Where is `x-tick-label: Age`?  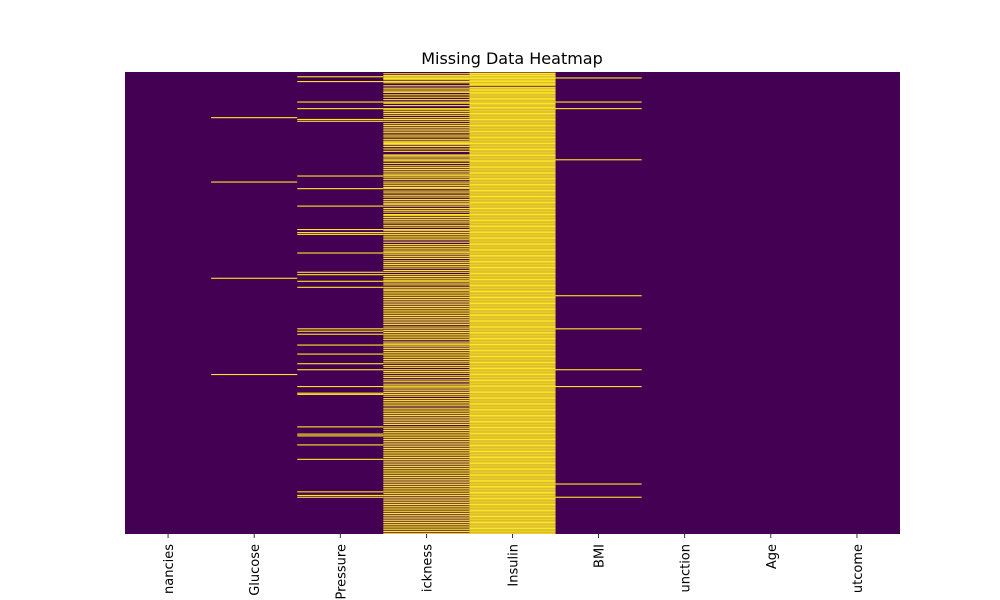 x-tick-label: Age is located at coordinates (772, 556).